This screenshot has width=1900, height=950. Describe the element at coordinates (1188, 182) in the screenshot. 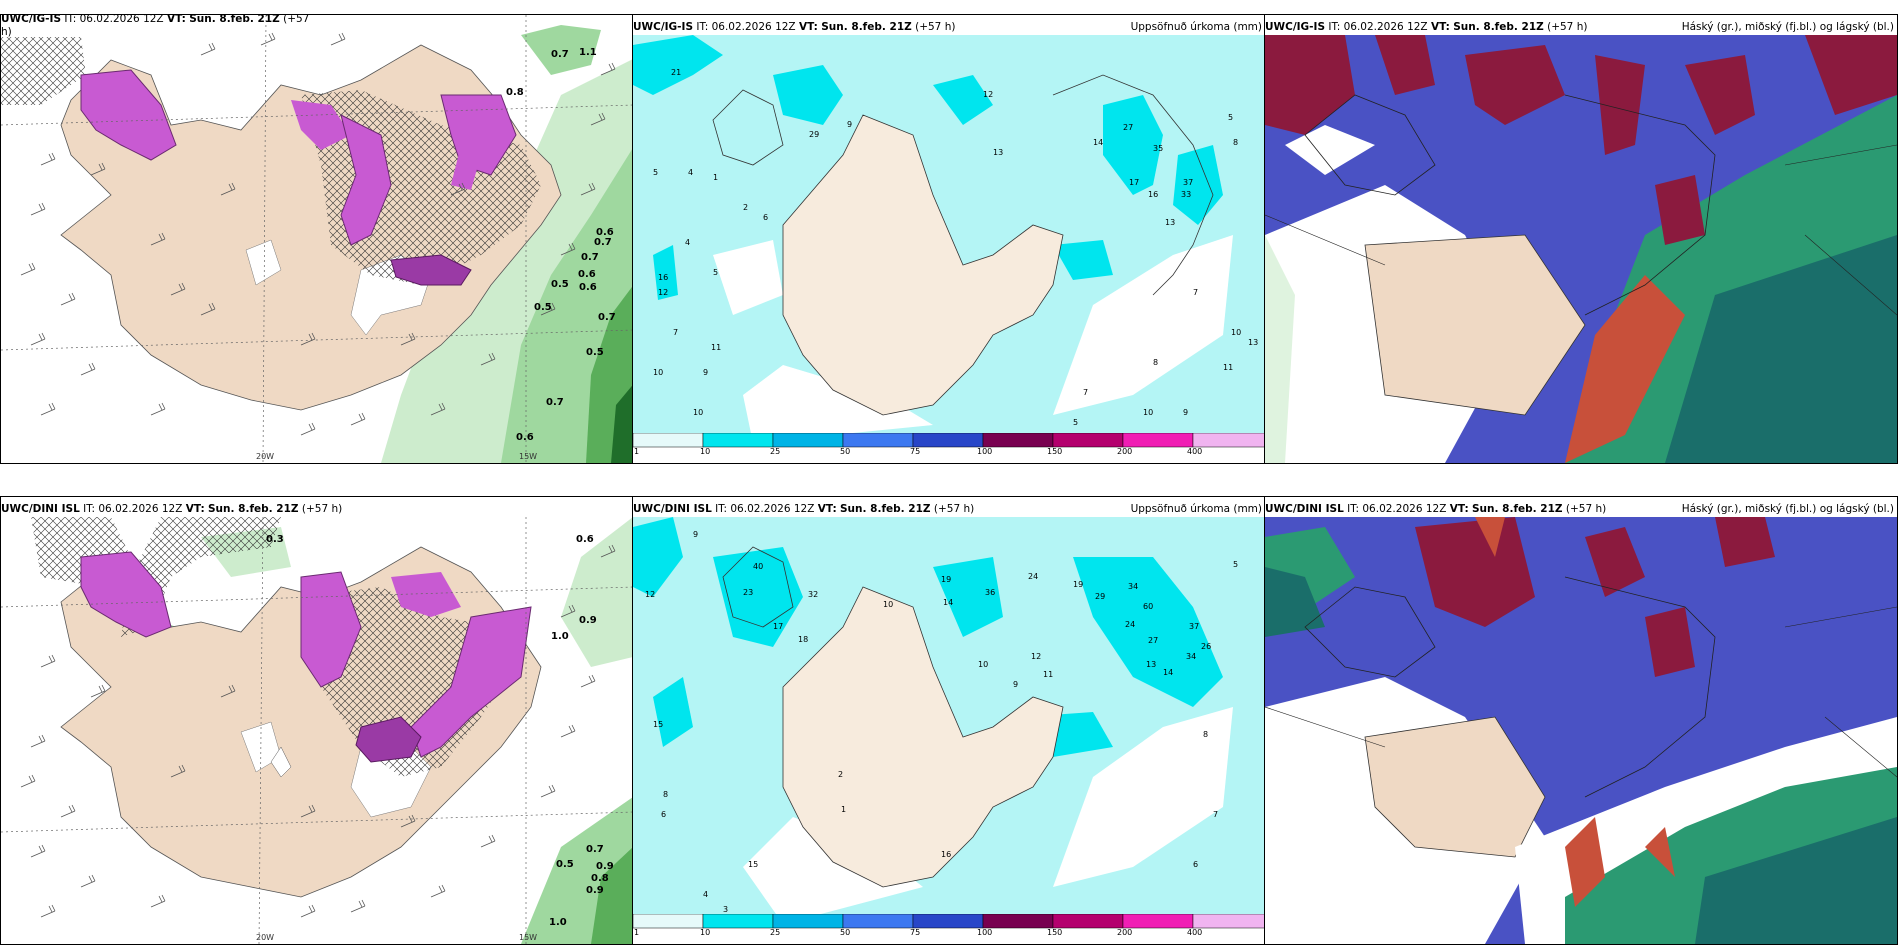

I see `precip-value: 37` at that location.